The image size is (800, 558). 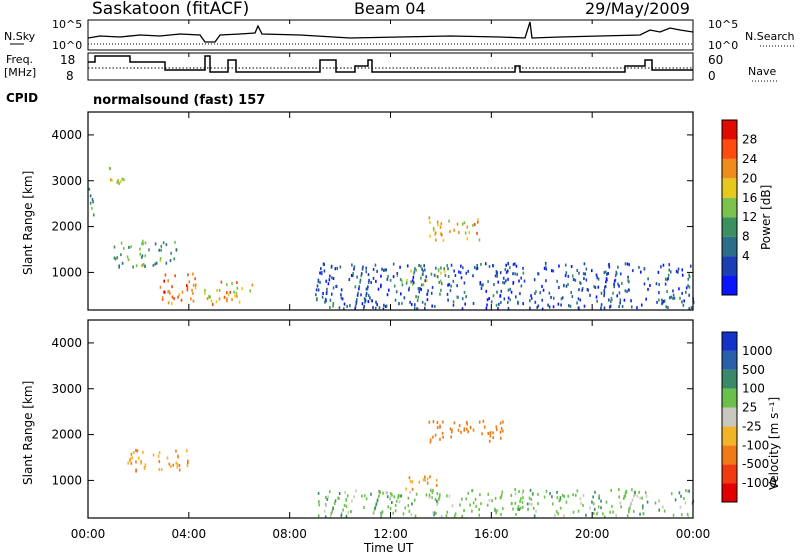 I want to click on nsky-label: N.Sky, so click(x=20, y=36).